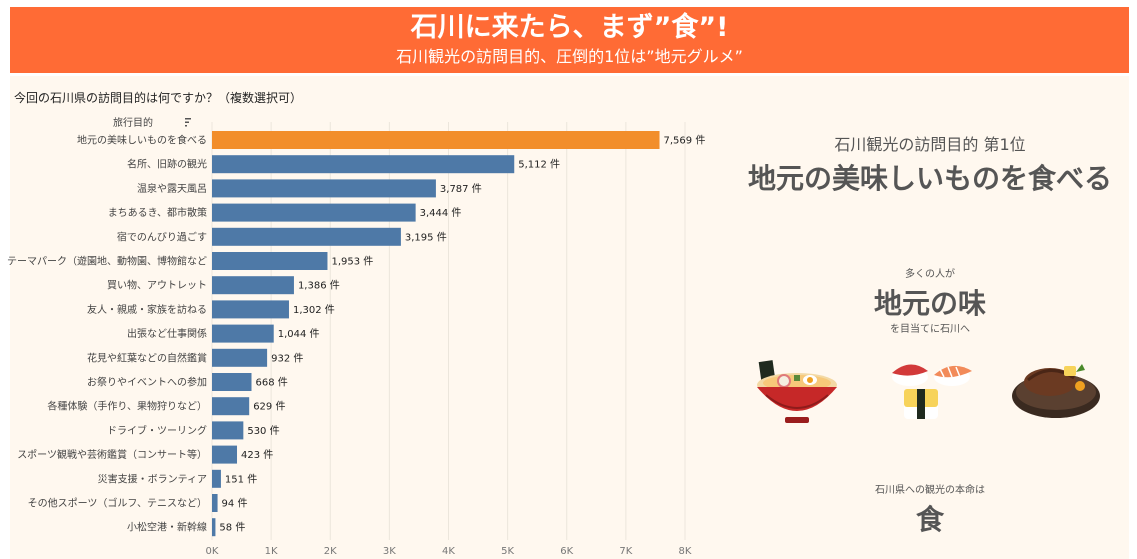 This screenshot has width=1137, height=559. Describe the element at coordinates (257, 455) in the screenshot. I see `value-label: 423 件` at that location.